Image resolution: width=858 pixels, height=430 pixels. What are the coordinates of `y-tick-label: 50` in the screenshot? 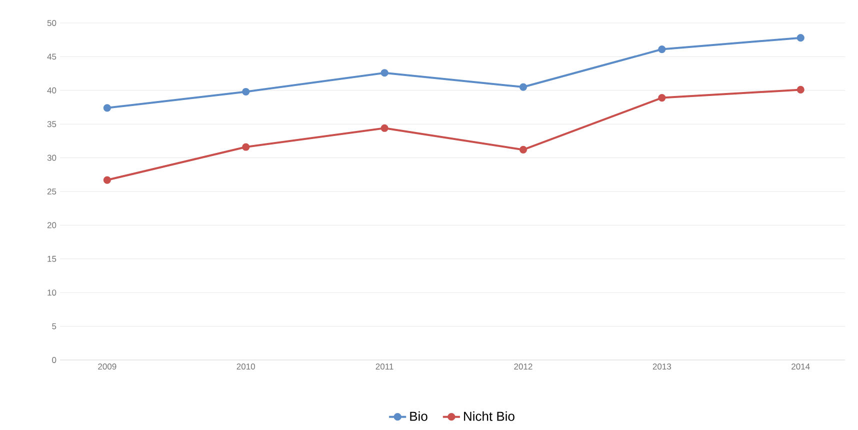 It's located at (51, 23).